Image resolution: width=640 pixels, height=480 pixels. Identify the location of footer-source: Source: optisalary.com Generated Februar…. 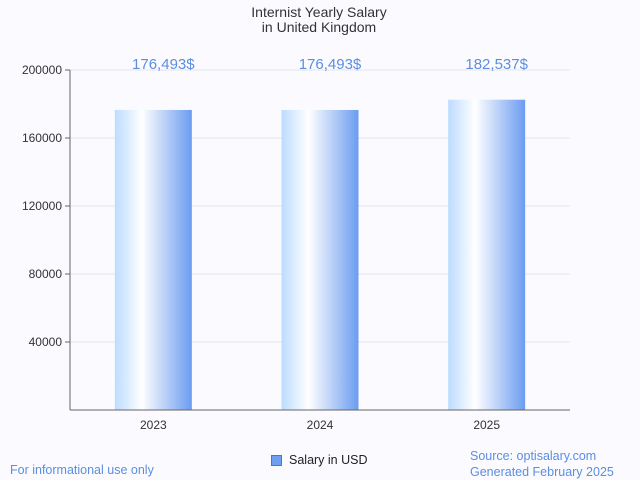
(542, 464).